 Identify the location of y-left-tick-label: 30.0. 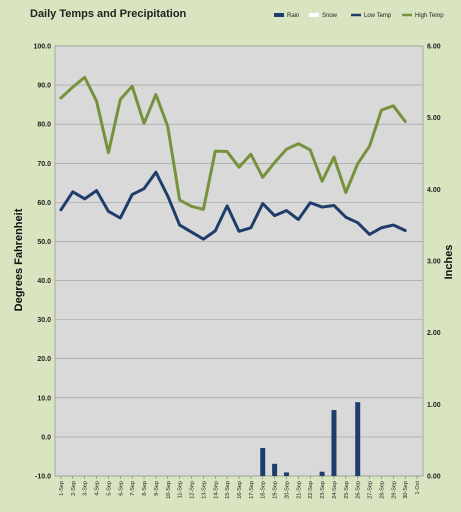
(44, 320).